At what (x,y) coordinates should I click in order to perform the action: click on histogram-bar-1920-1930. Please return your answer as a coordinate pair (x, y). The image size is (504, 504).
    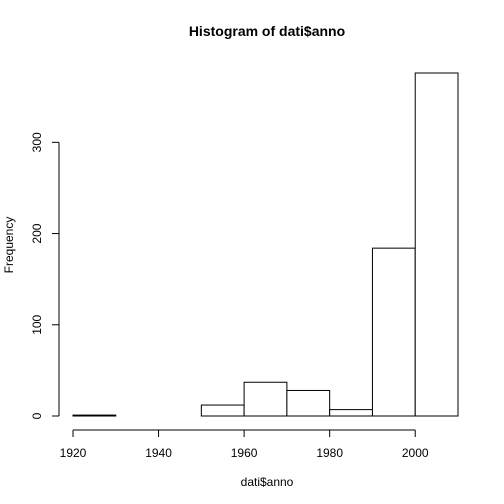
    Looking at the image, I should click on (94, 415).